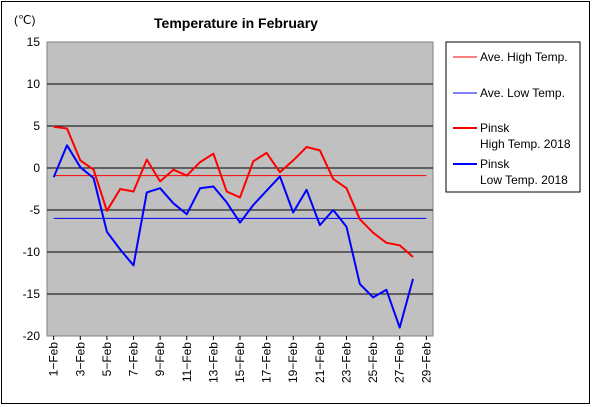  I want to click on y-tick-label: -15, so click(32, 294).